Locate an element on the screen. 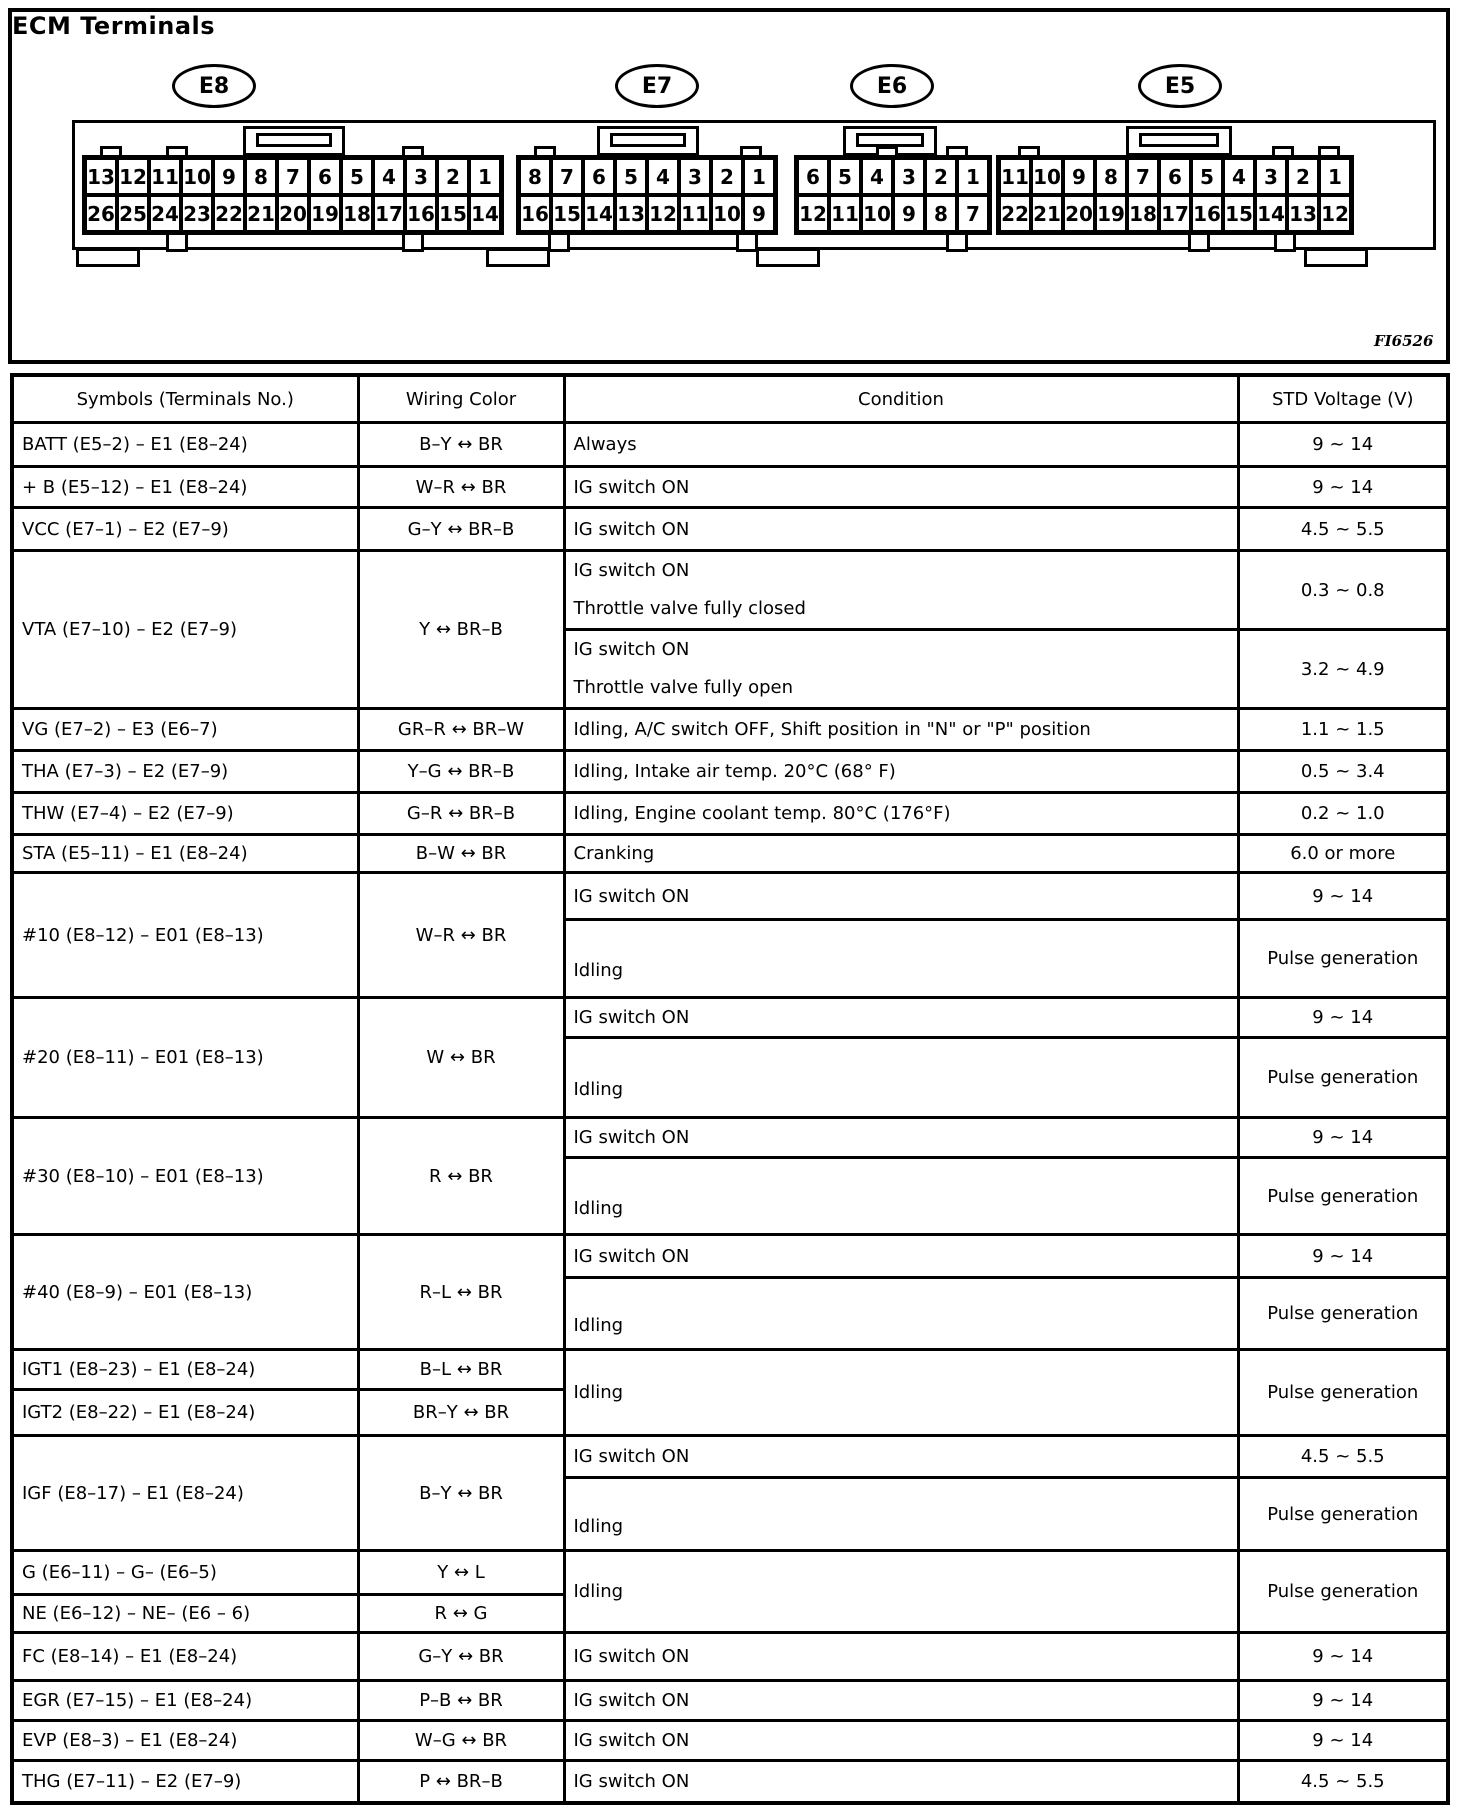 The height and width of the screenshot is (1805, 1472). lock-tab-stripe is located at coordinates (890, 140).